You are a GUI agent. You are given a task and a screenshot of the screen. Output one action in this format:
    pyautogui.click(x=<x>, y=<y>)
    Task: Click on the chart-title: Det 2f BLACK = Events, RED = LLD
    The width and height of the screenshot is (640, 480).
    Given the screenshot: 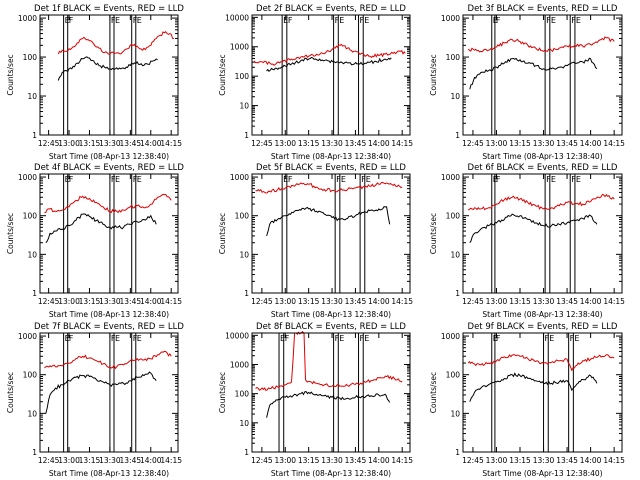 What is the action you would take?
    pyautogui.click(x=331, y=9)
    